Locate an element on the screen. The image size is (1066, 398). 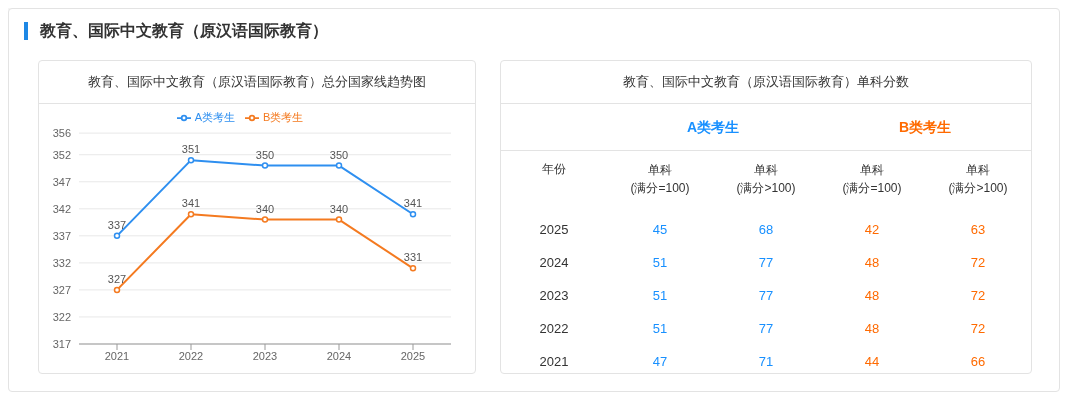
y-tick-label: 347 is located at coordinates (61, 181).